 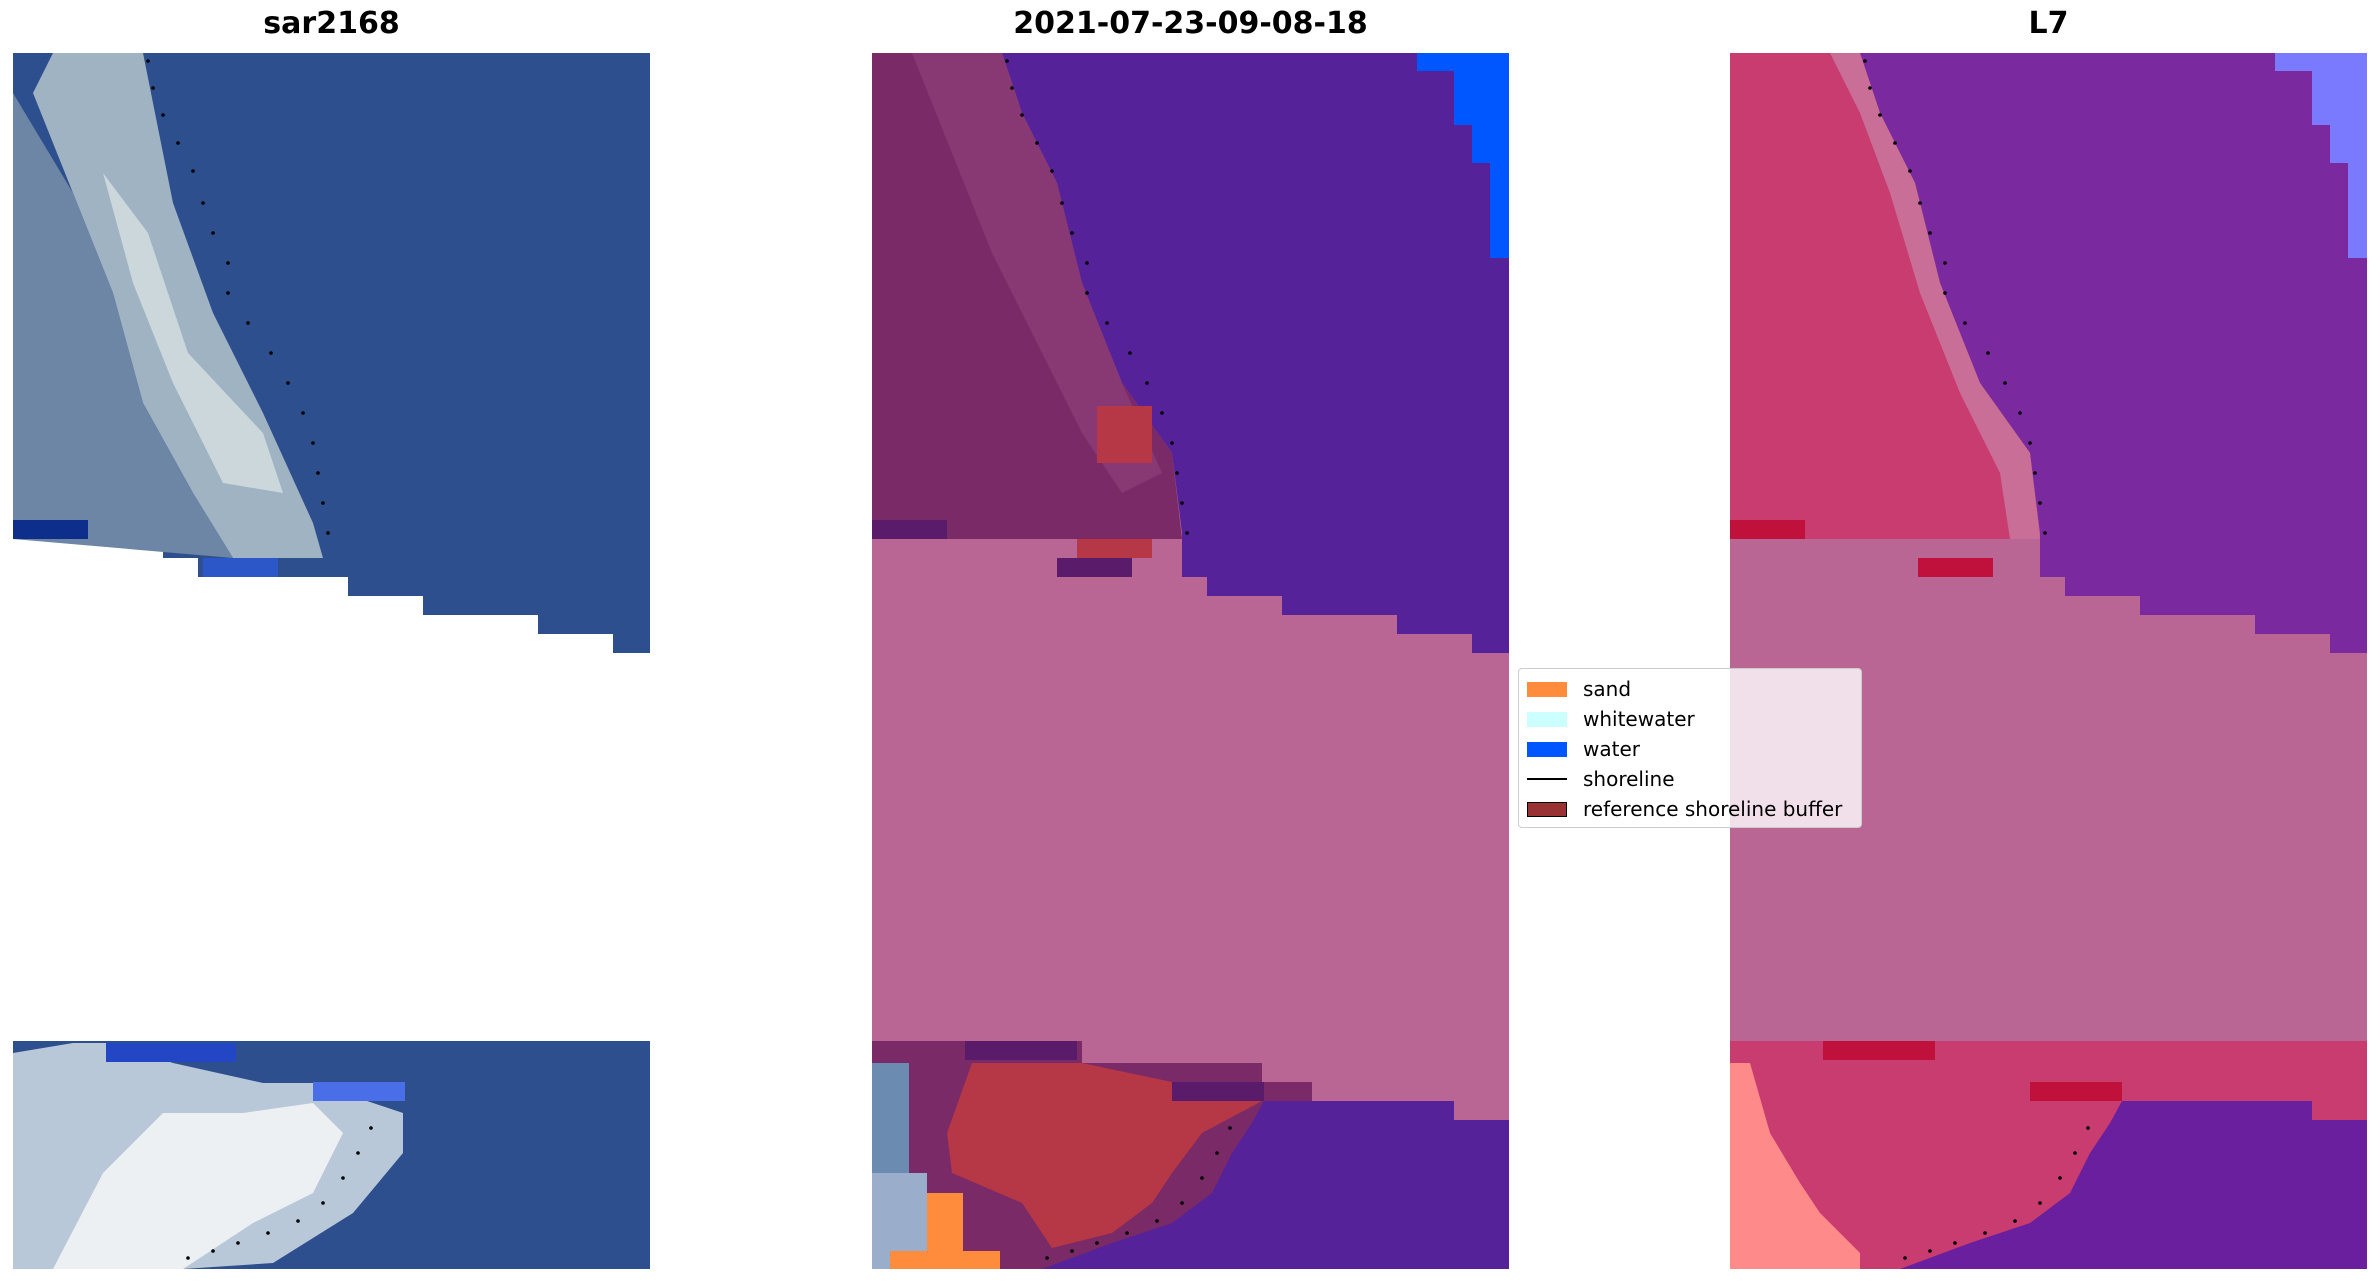 What do you see at coordinates (1607, 689) in the screenshot?
I see `legend-label-sand: sand` at bounding box center [1607, 689].